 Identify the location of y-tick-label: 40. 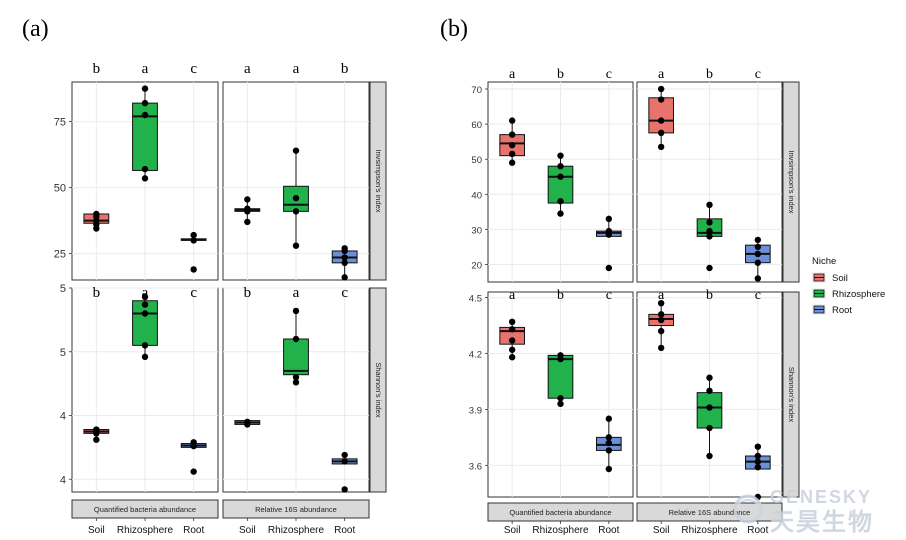
(476, 195).